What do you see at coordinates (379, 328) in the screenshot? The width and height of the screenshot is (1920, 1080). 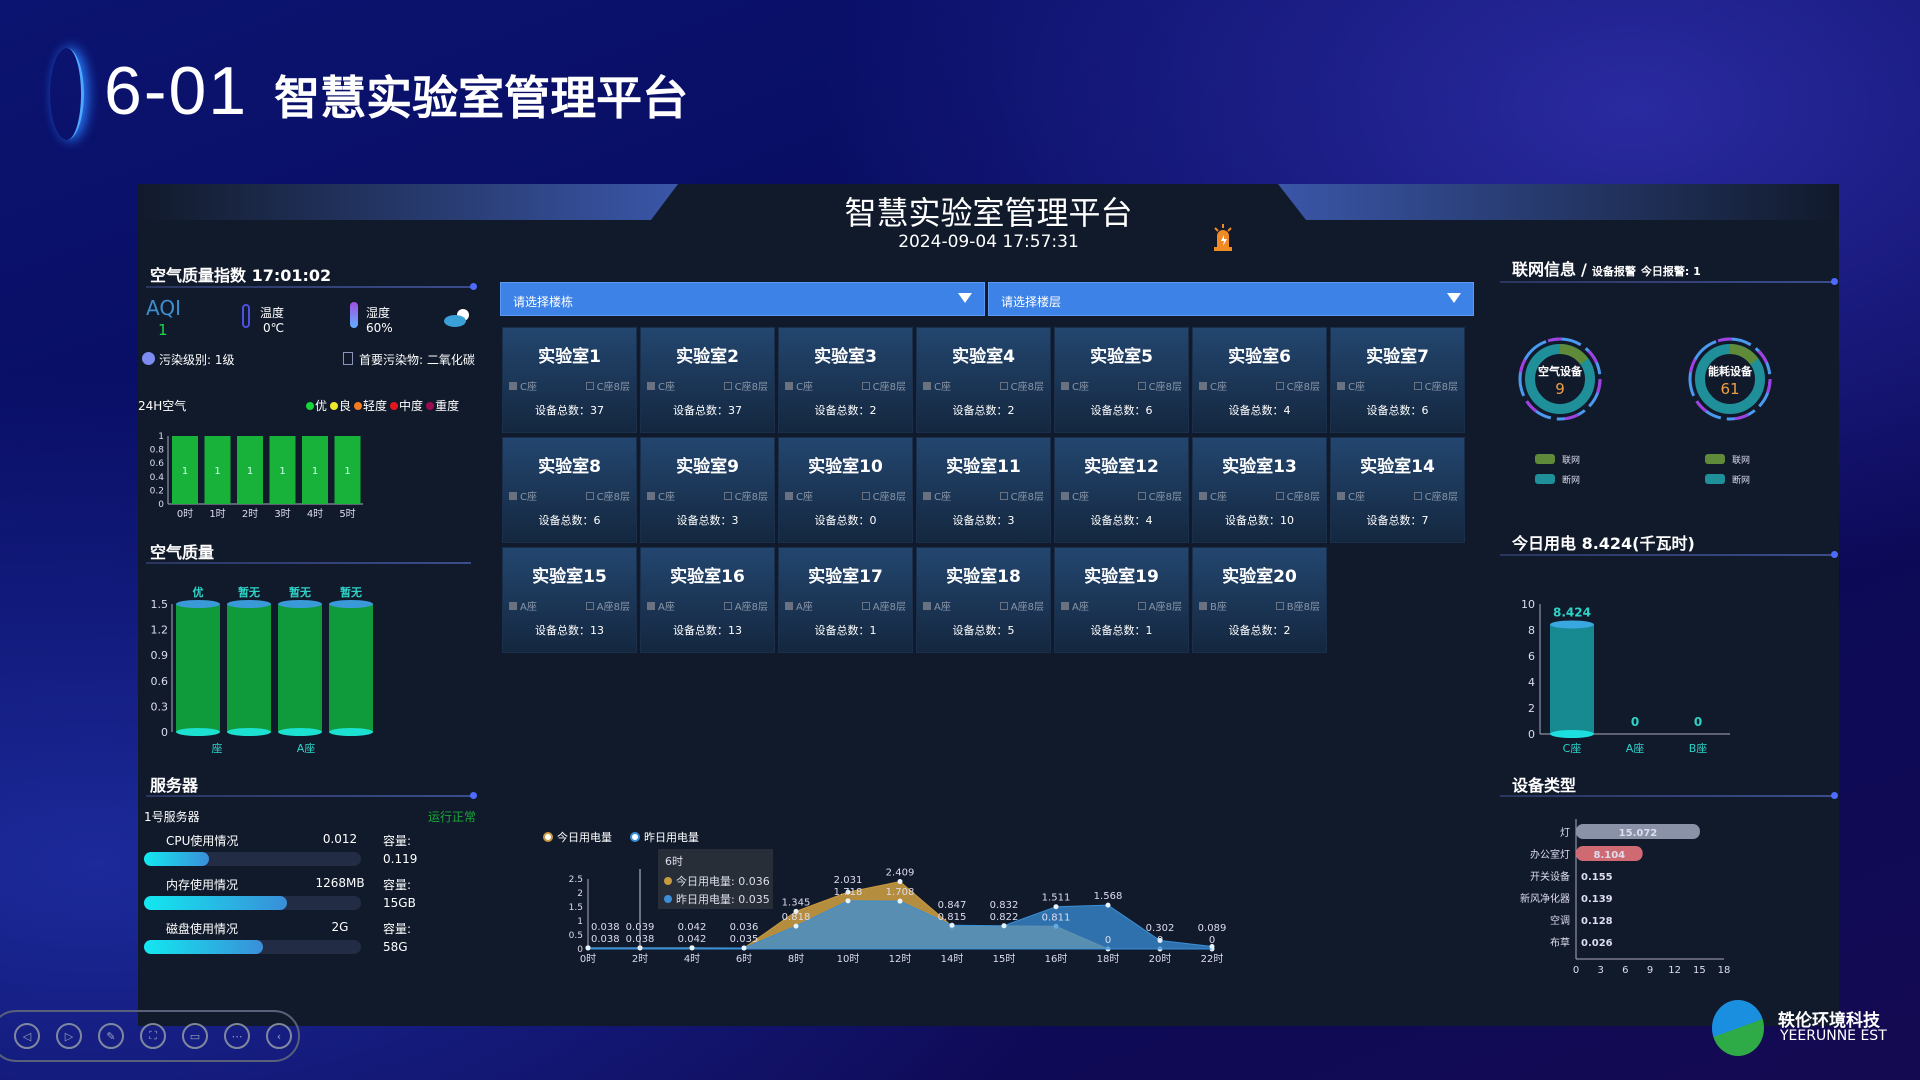 I see `humidity-value: 60%` at bounding box center [379, 328].